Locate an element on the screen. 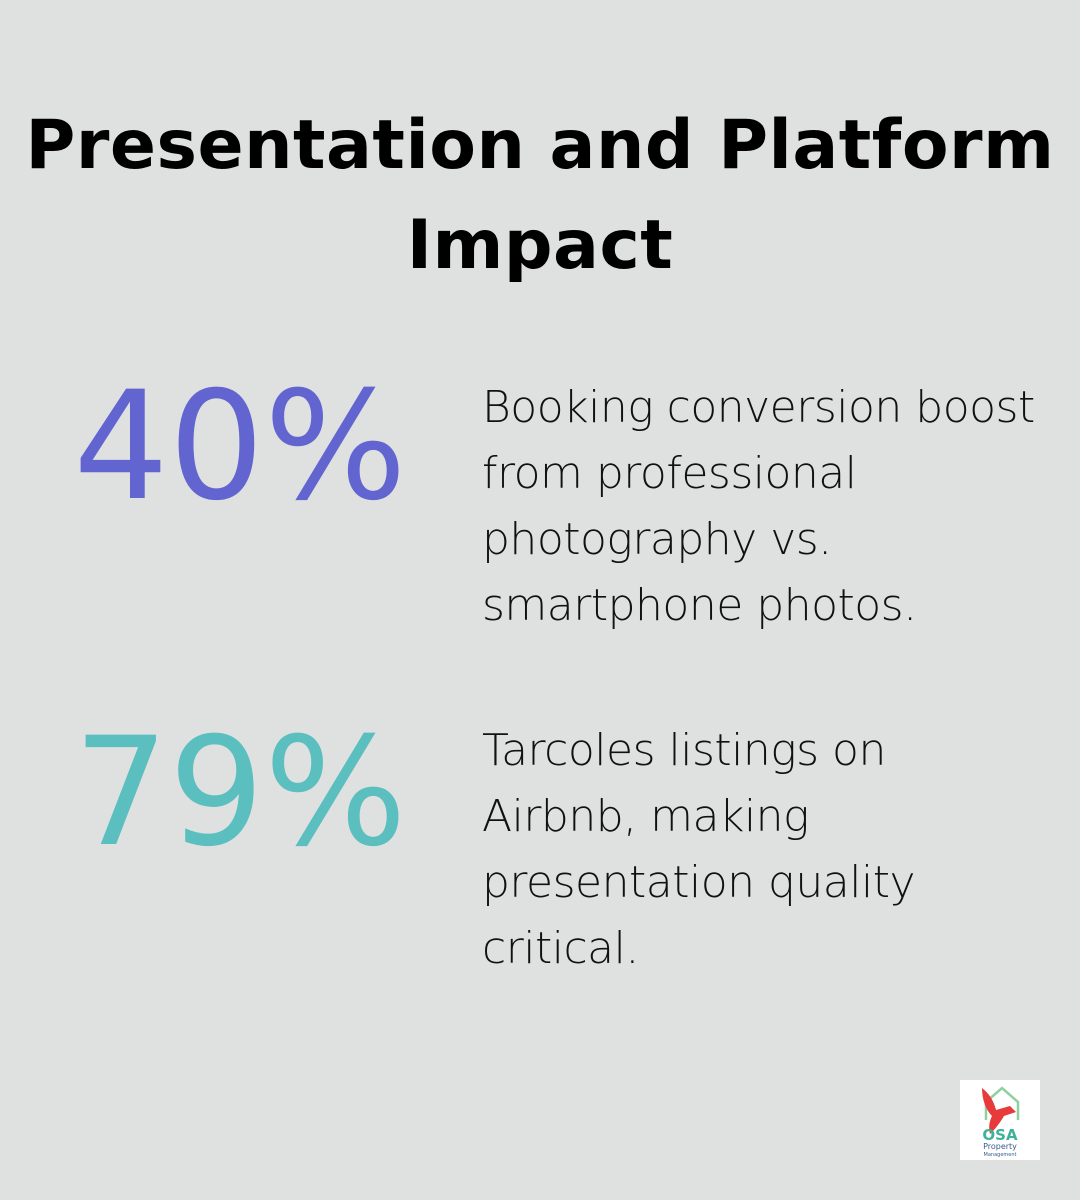 The height and width of the screenshot is (1200, 1080). page-title: Presentation and Platform Impact is located at coordinates (540, 195).